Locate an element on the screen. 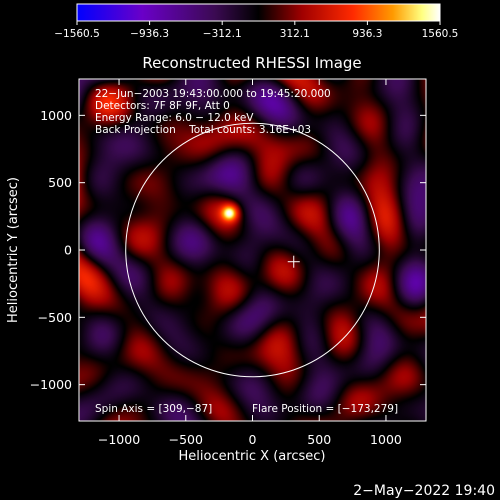 The height and width of the screenshot is (500, 500). colorbar-tick-label: −936.3 is located at coordinates (149, 34).